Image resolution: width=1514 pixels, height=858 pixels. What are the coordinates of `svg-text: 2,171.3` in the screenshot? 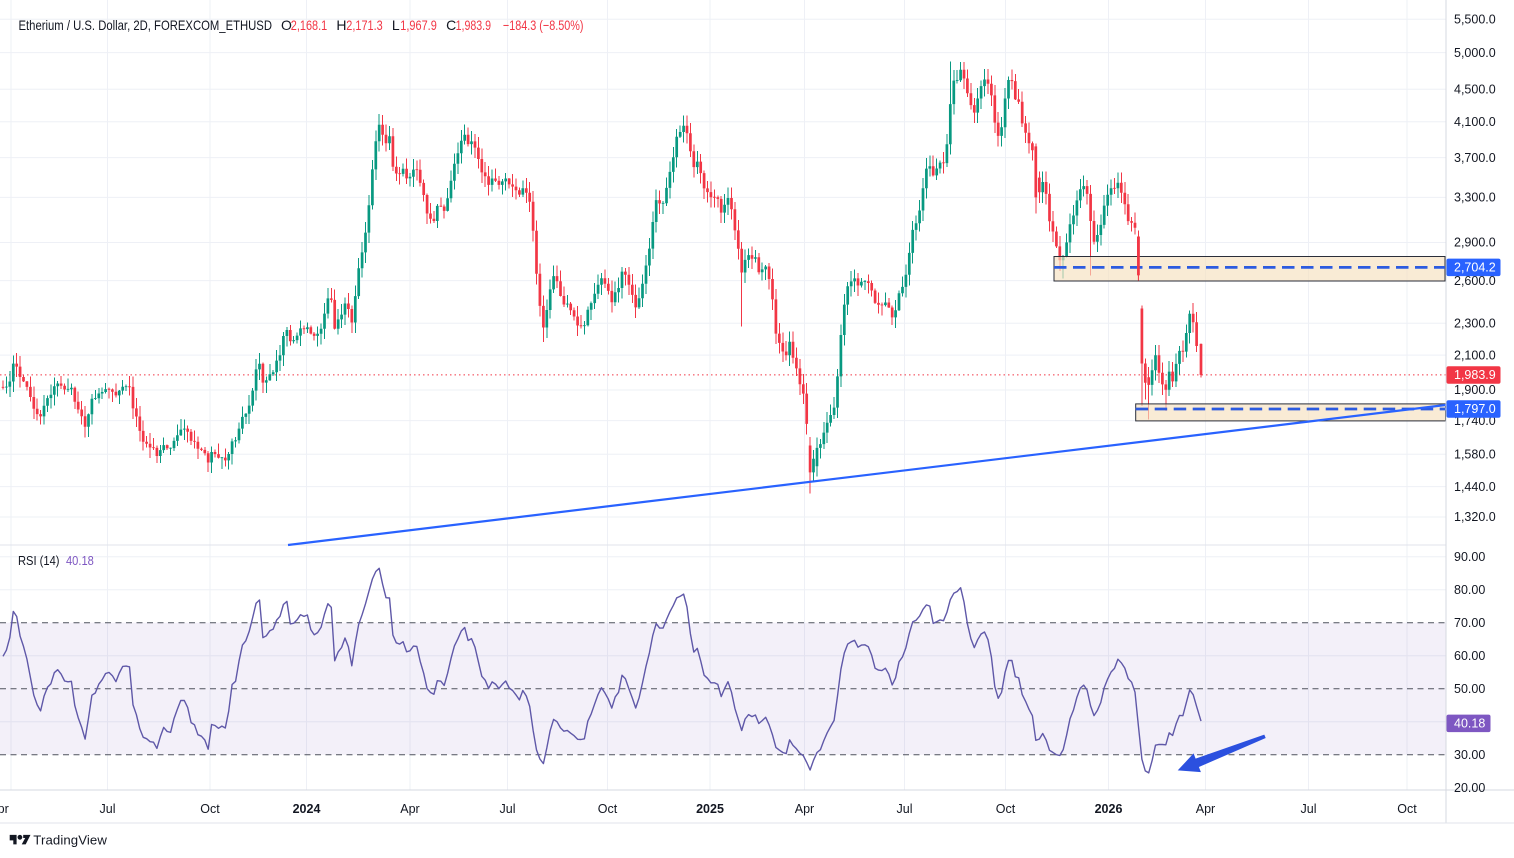 It's located at (364, 25).